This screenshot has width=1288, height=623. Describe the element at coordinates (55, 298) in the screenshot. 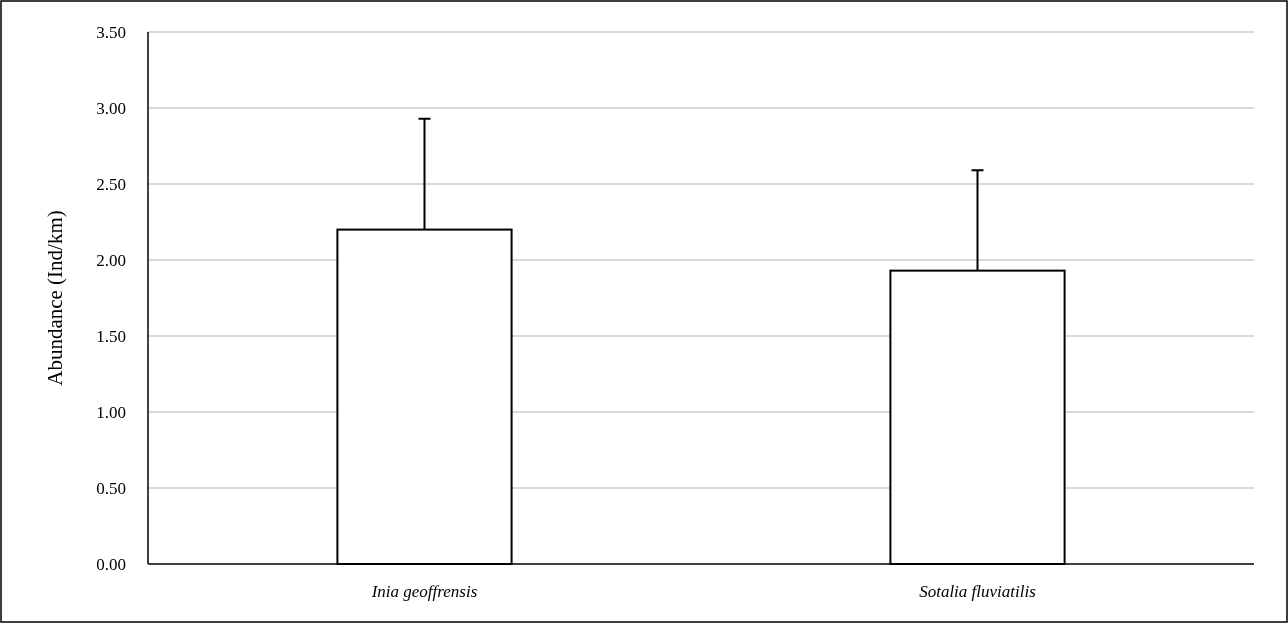

I see `y-axis-title: Abundance (Ind/km)` at that location.